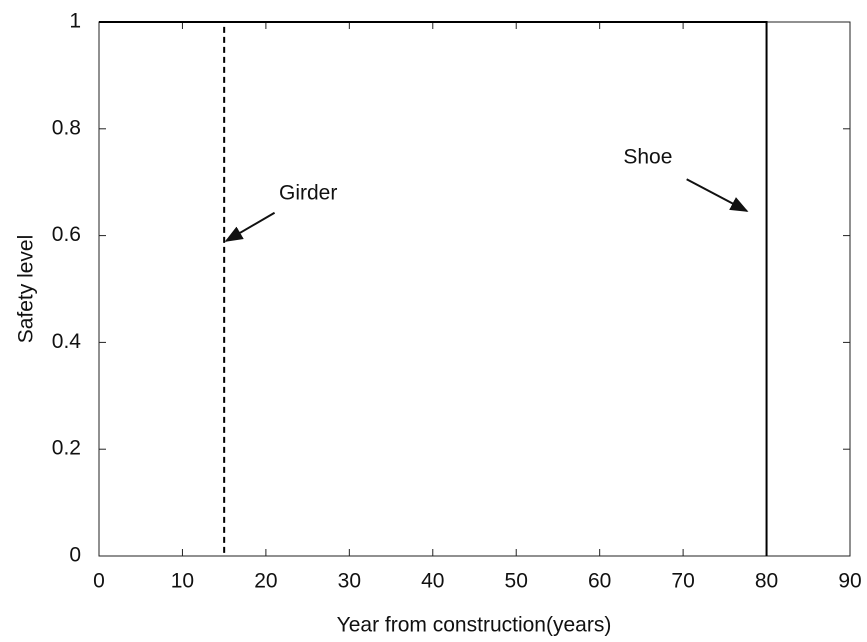 The image size is (867, 642). What do you see at coordinates (349, 581) in the screenshot?
I see `x-tick-label: 30` at bounding box center [349, 581].